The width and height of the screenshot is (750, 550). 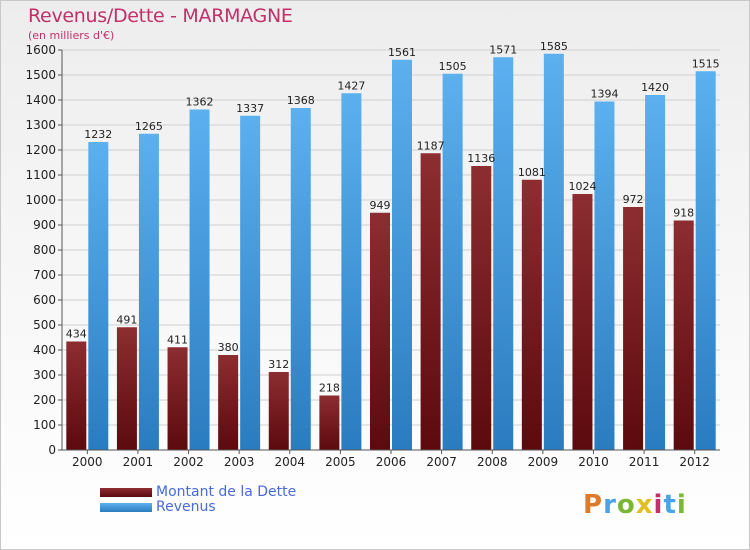 I want to click on x-tick-label: 2011, so click(x=644, y=462).